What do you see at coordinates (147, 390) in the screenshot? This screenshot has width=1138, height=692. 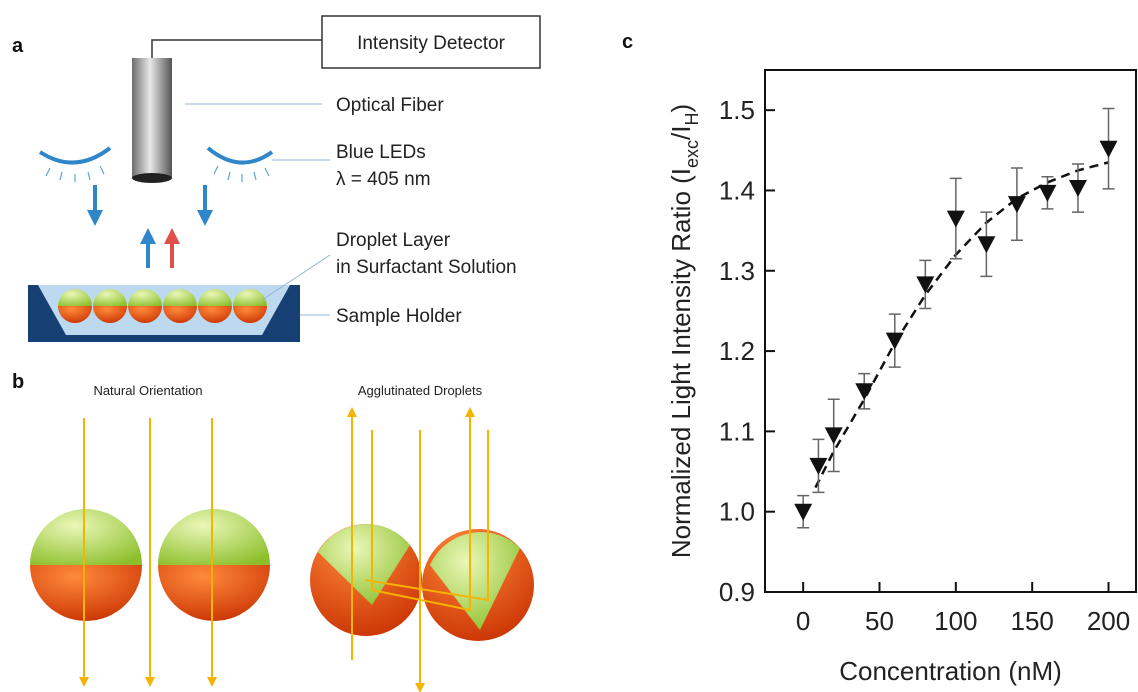 I see `natural-label: Natural Orientation` at bounding box center [147, 390].